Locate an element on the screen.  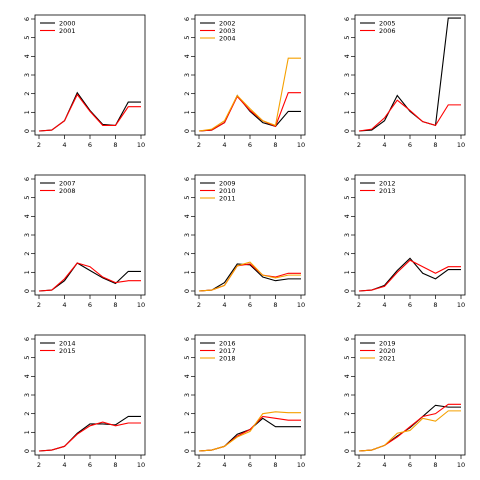
series-line-2006 is located at coordinates (409, 115).